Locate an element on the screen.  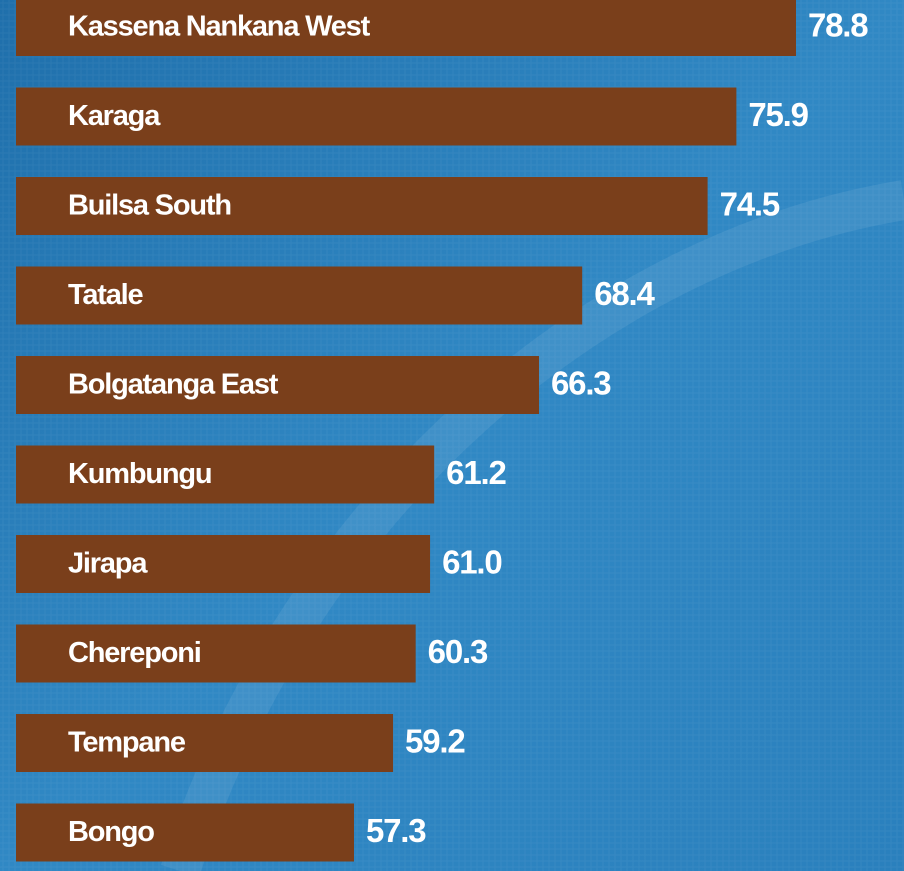
value-label: 75.9 is located at coordinates (778, 114).